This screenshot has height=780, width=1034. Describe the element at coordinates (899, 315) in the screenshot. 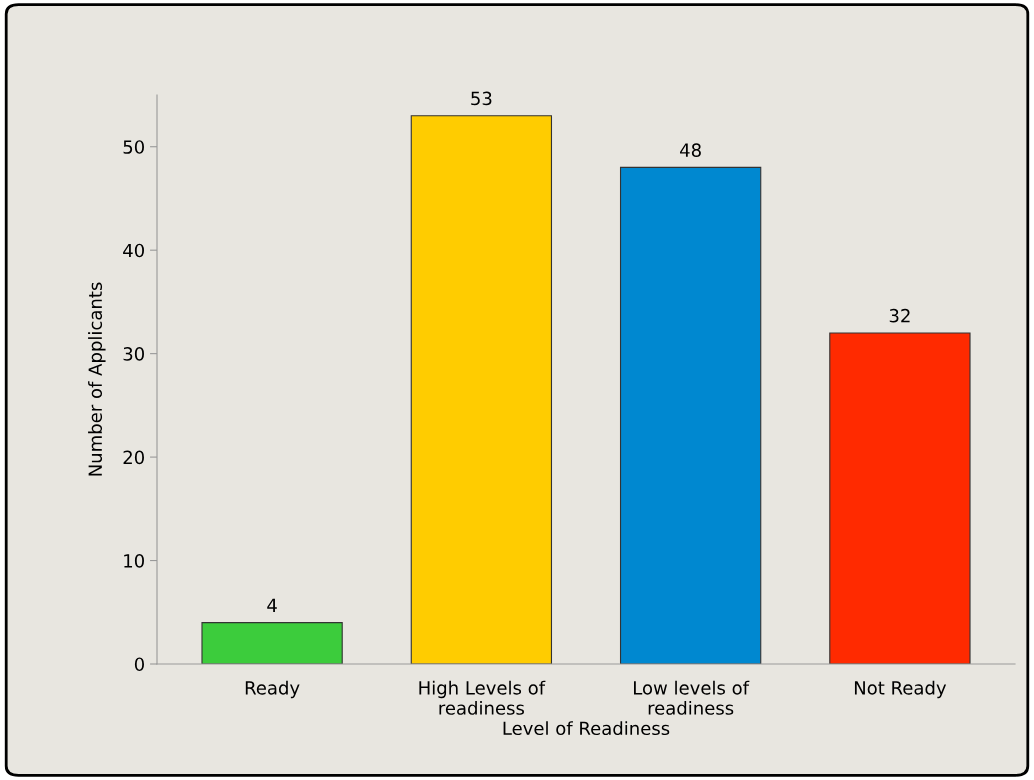

I see `data-label: 32` at that location.